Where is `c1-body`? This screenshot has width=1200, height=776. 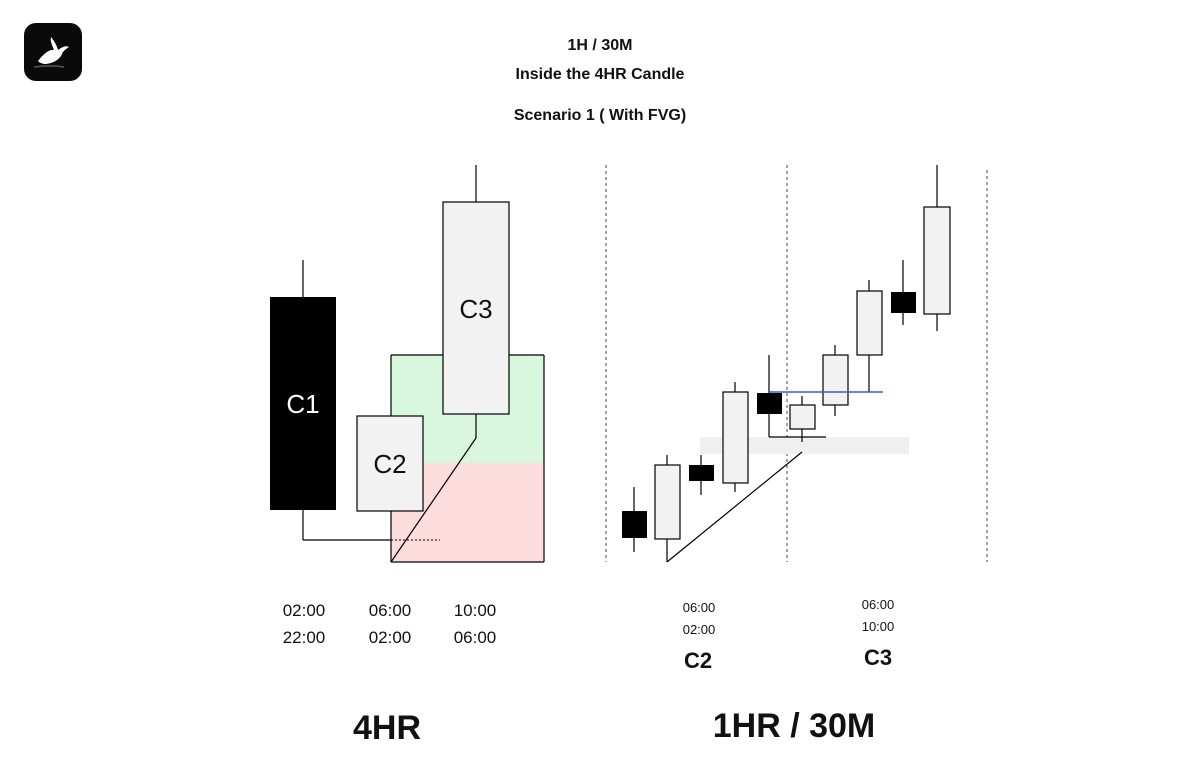
c1-body is located at coordinates (303, 403).